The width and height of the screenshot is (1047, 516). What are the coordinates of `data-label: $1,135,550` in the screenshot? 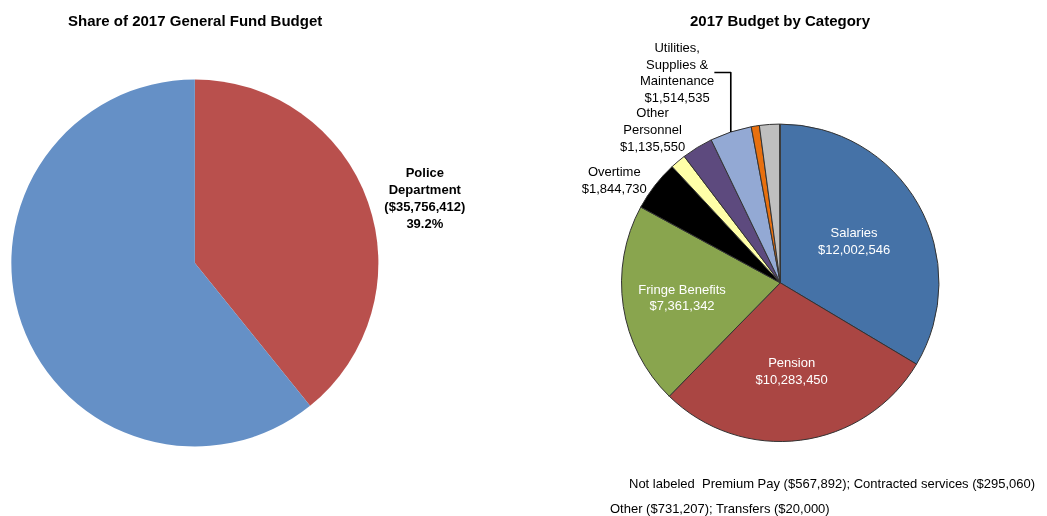 It's located at (653, 147).